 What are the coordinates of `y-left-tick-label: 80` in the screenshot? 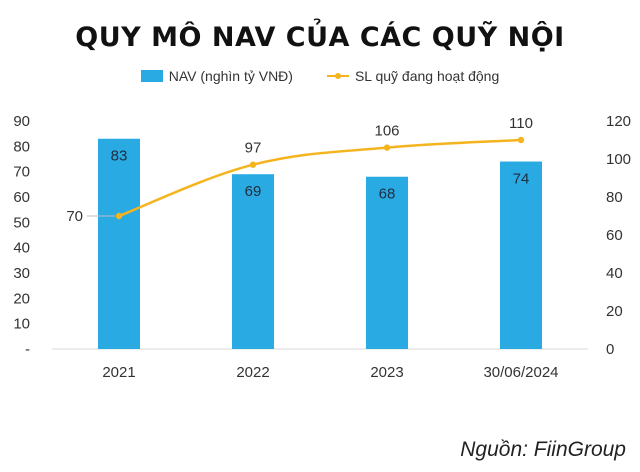 It's located at (21, 146).